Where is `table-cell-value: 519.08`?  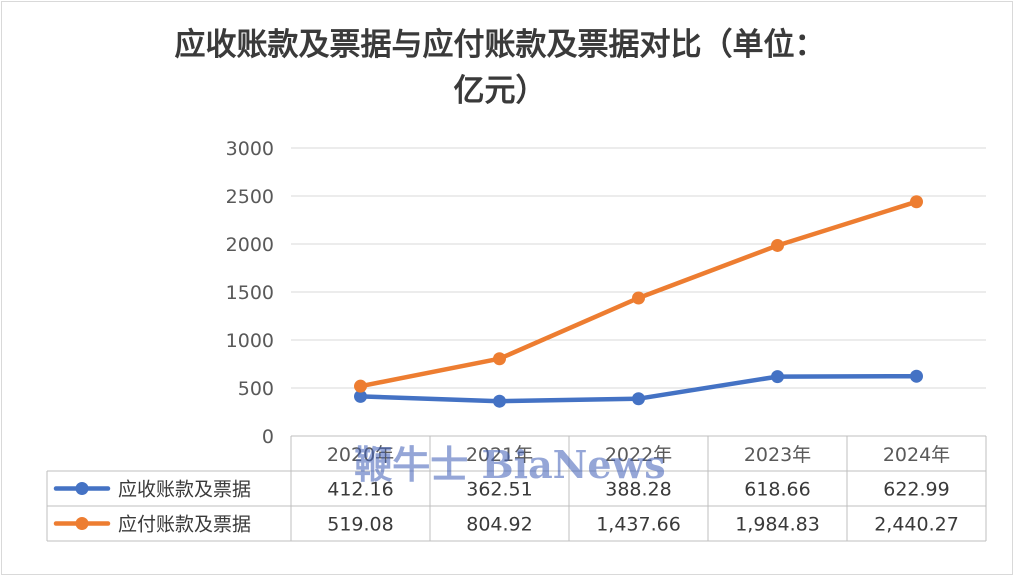 table-cell-value: 519.08 is located at coordinates (360, 525).